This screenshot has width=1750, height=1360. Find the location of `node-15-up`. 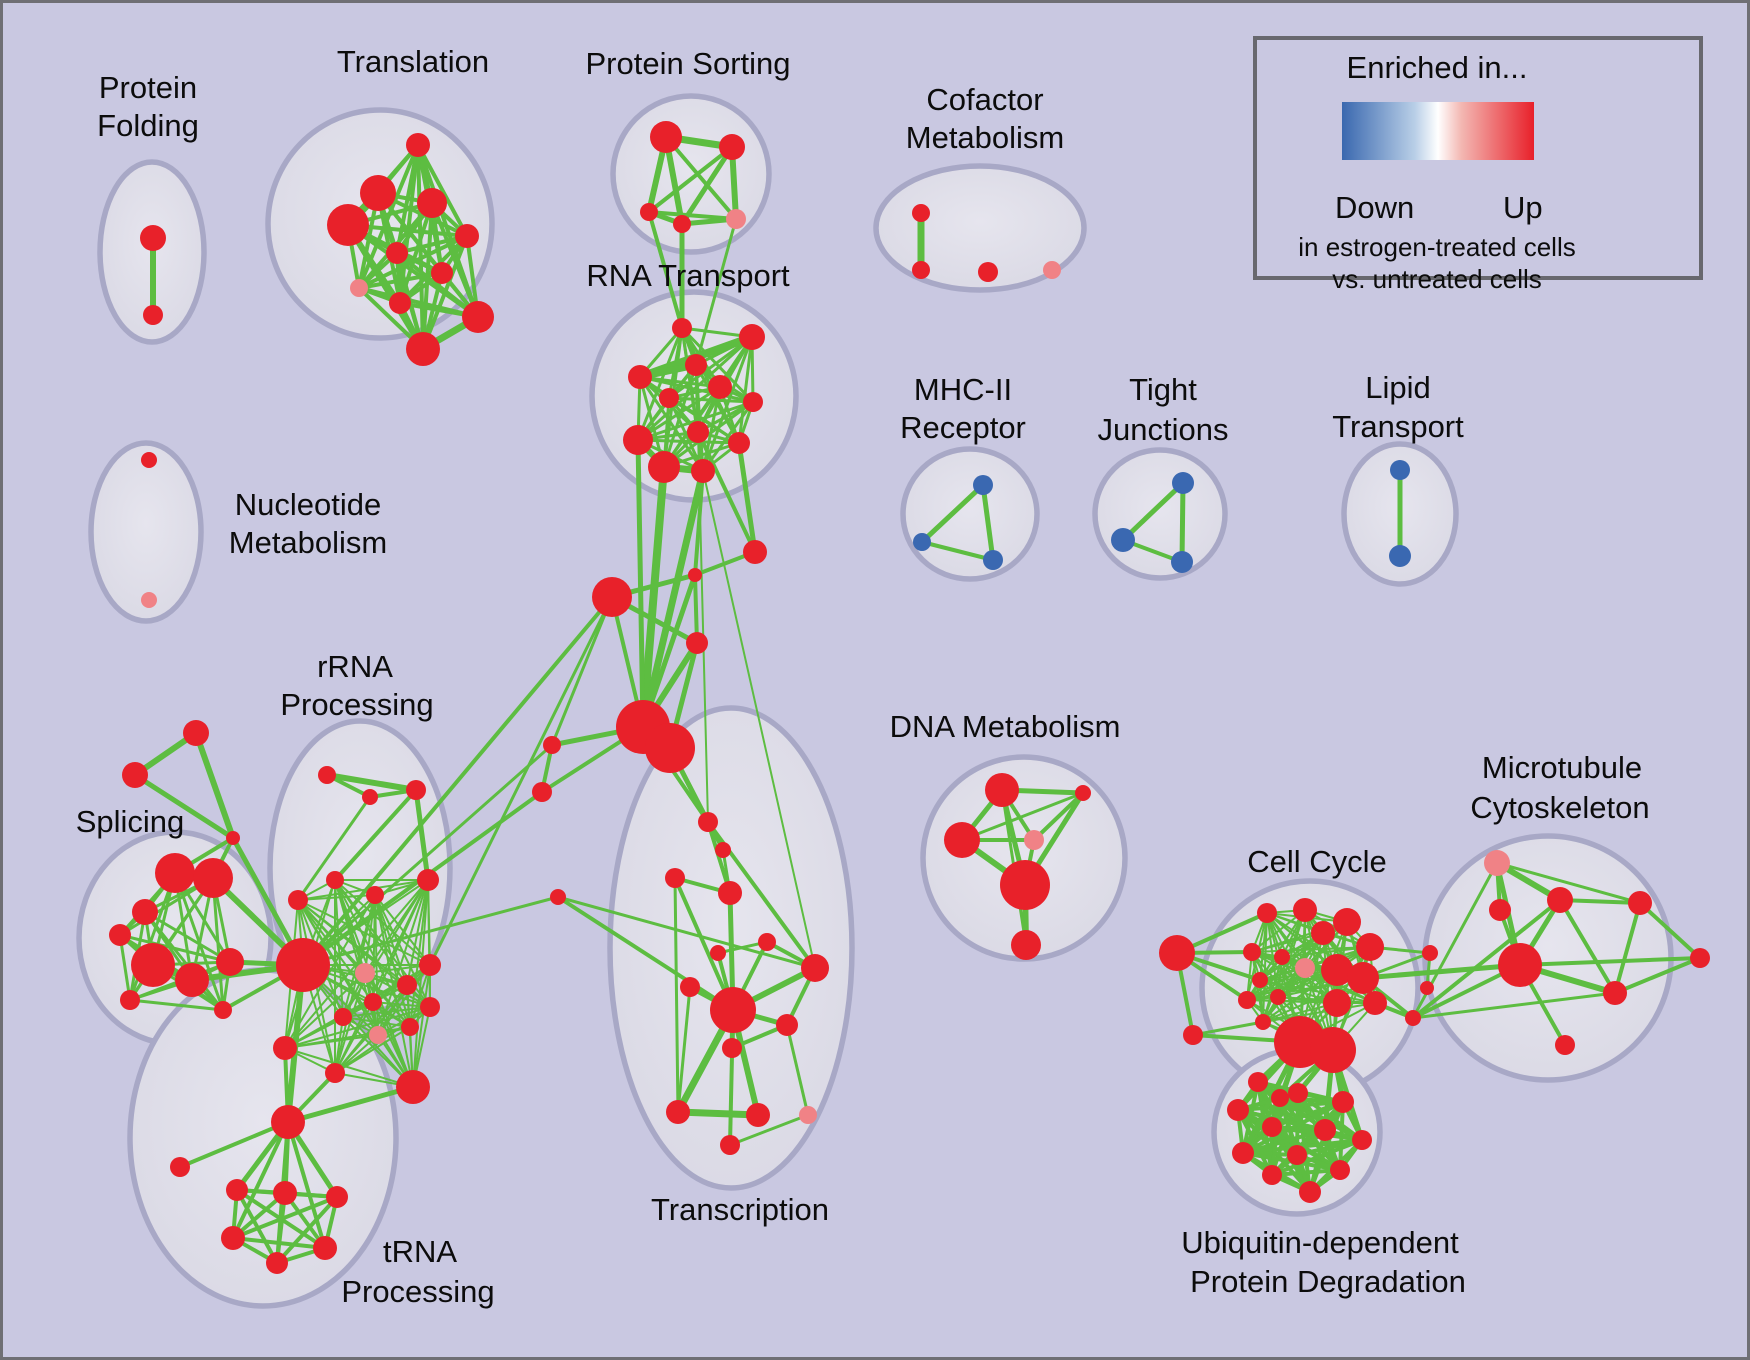

node-15-up is located at coordinates (649, 212).